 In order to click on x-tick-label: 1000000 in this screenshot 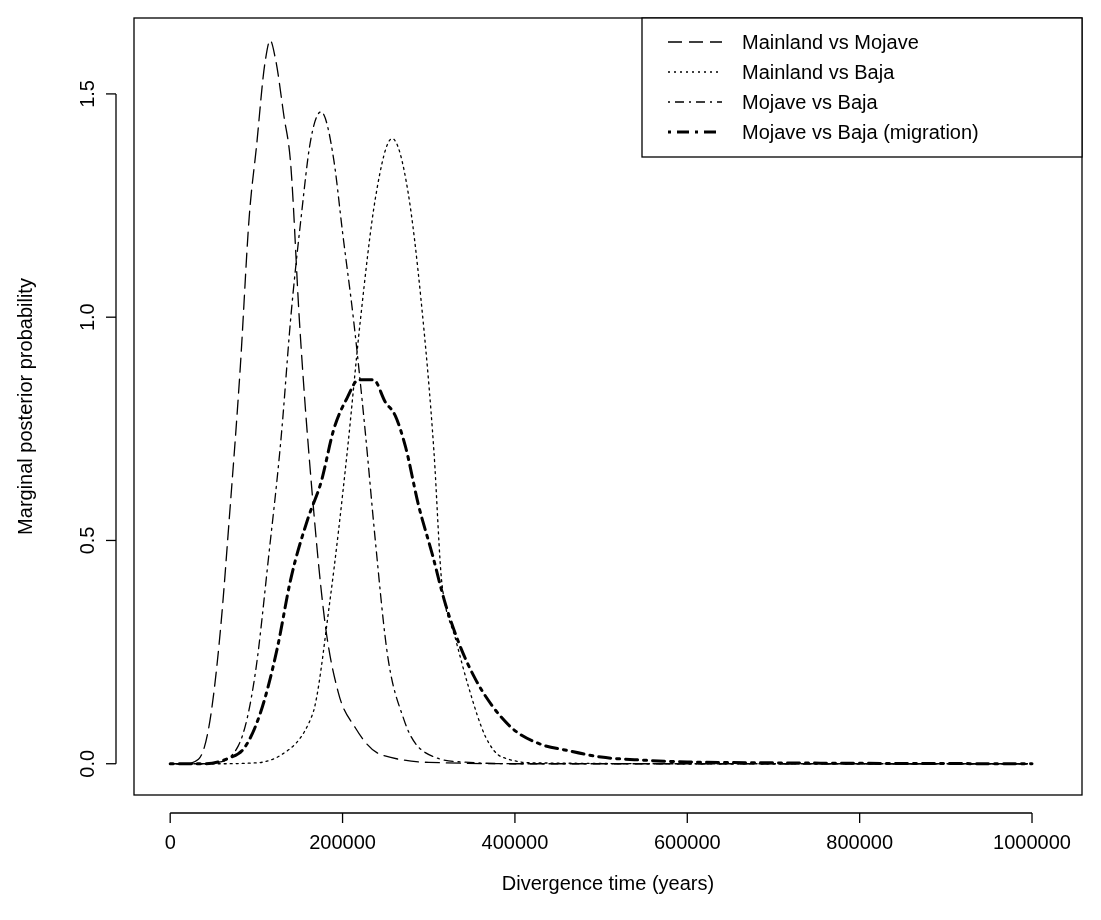, I will do `click(1032, 842)`.